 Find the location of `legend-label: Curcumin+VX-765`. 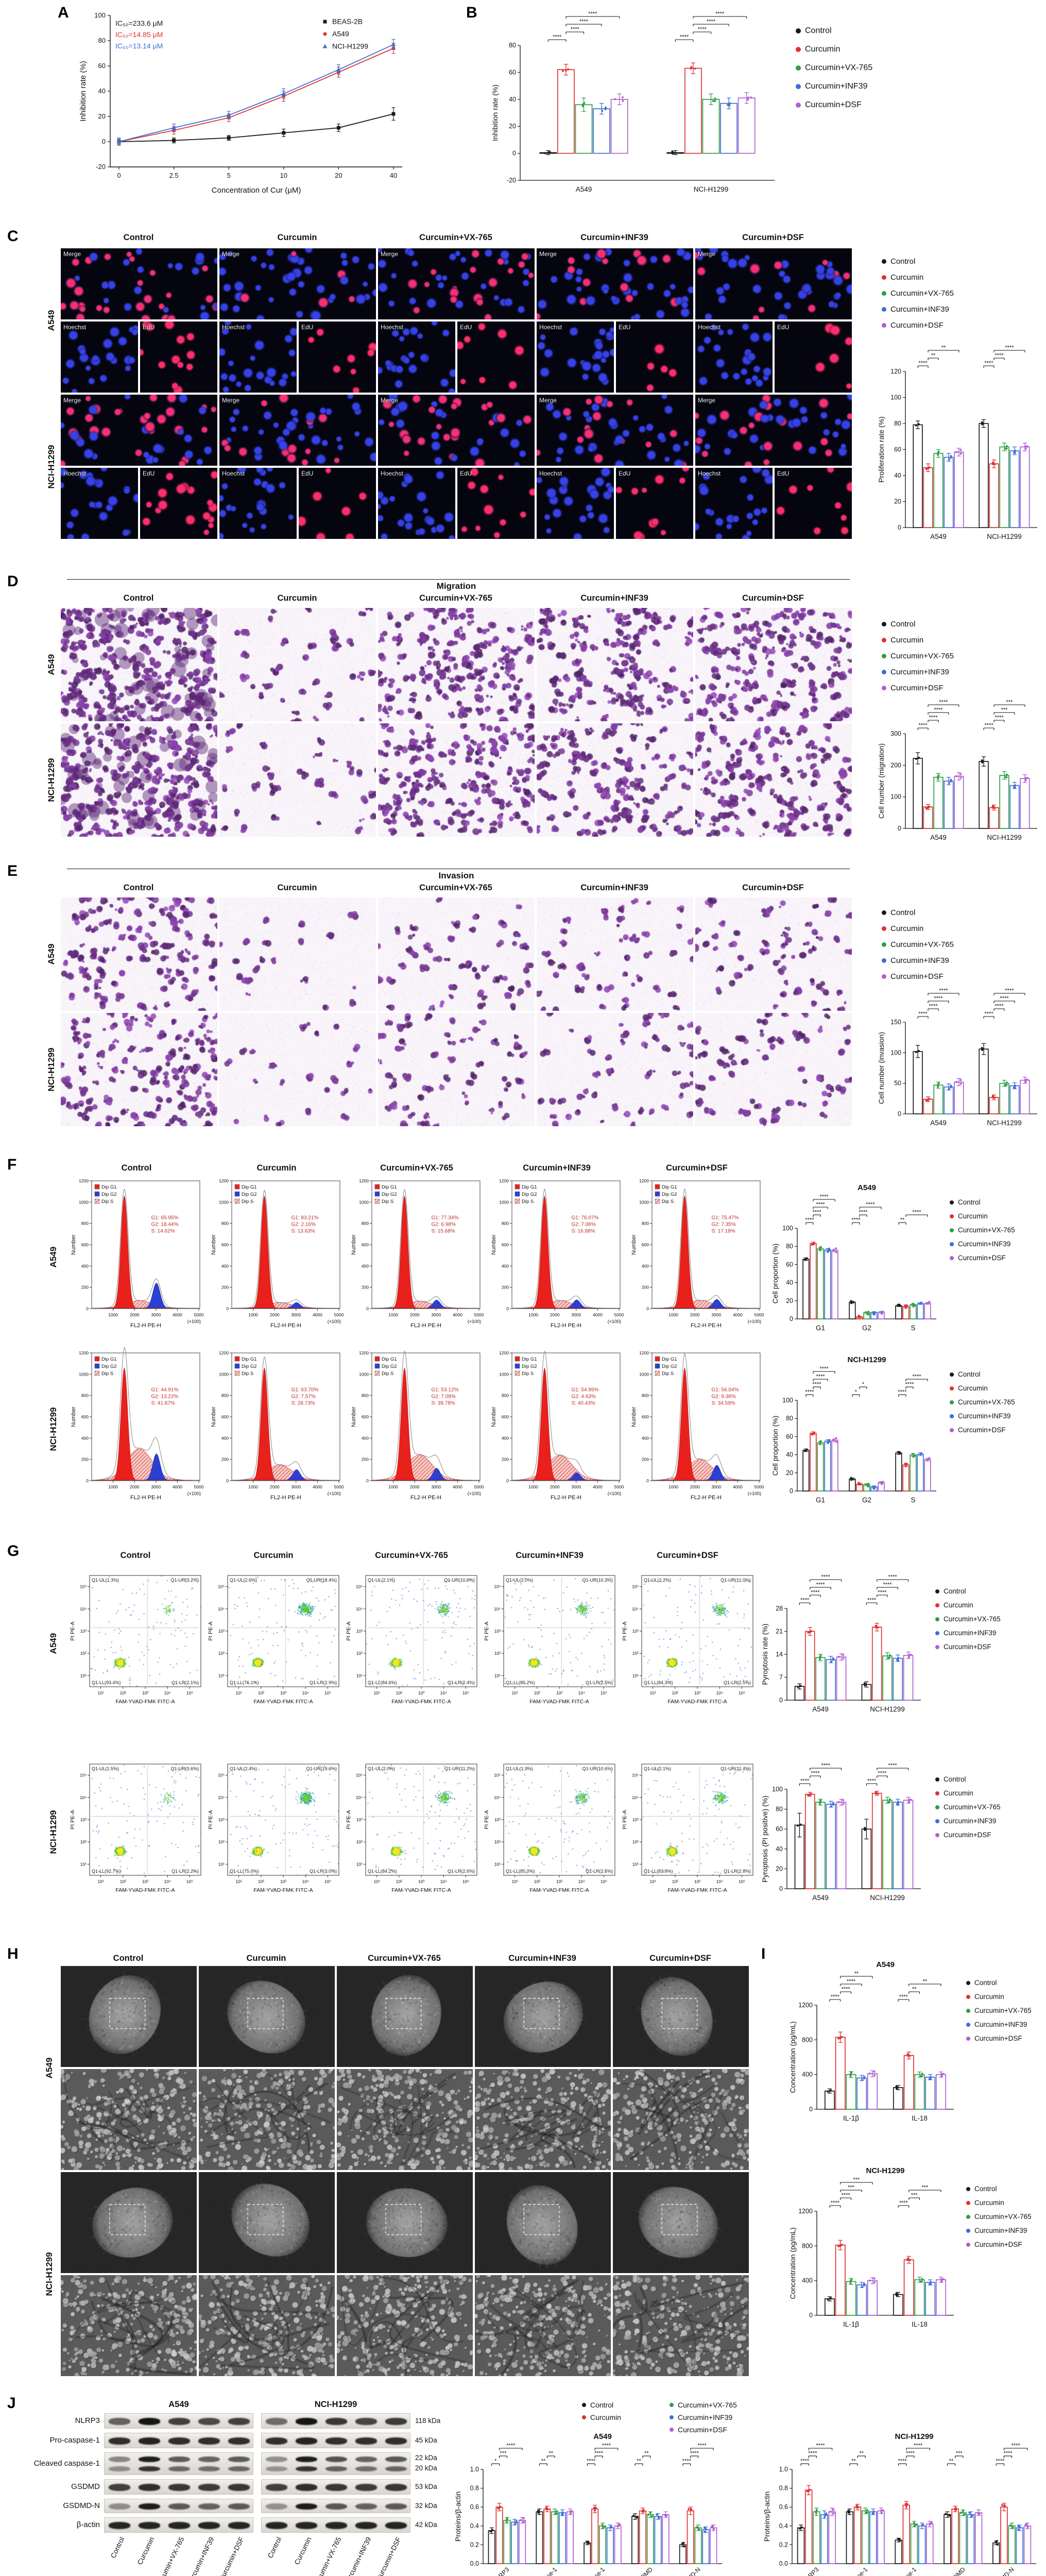

legend-label: Curcumin+VX-765 is located at coordinates (1003, 2217).